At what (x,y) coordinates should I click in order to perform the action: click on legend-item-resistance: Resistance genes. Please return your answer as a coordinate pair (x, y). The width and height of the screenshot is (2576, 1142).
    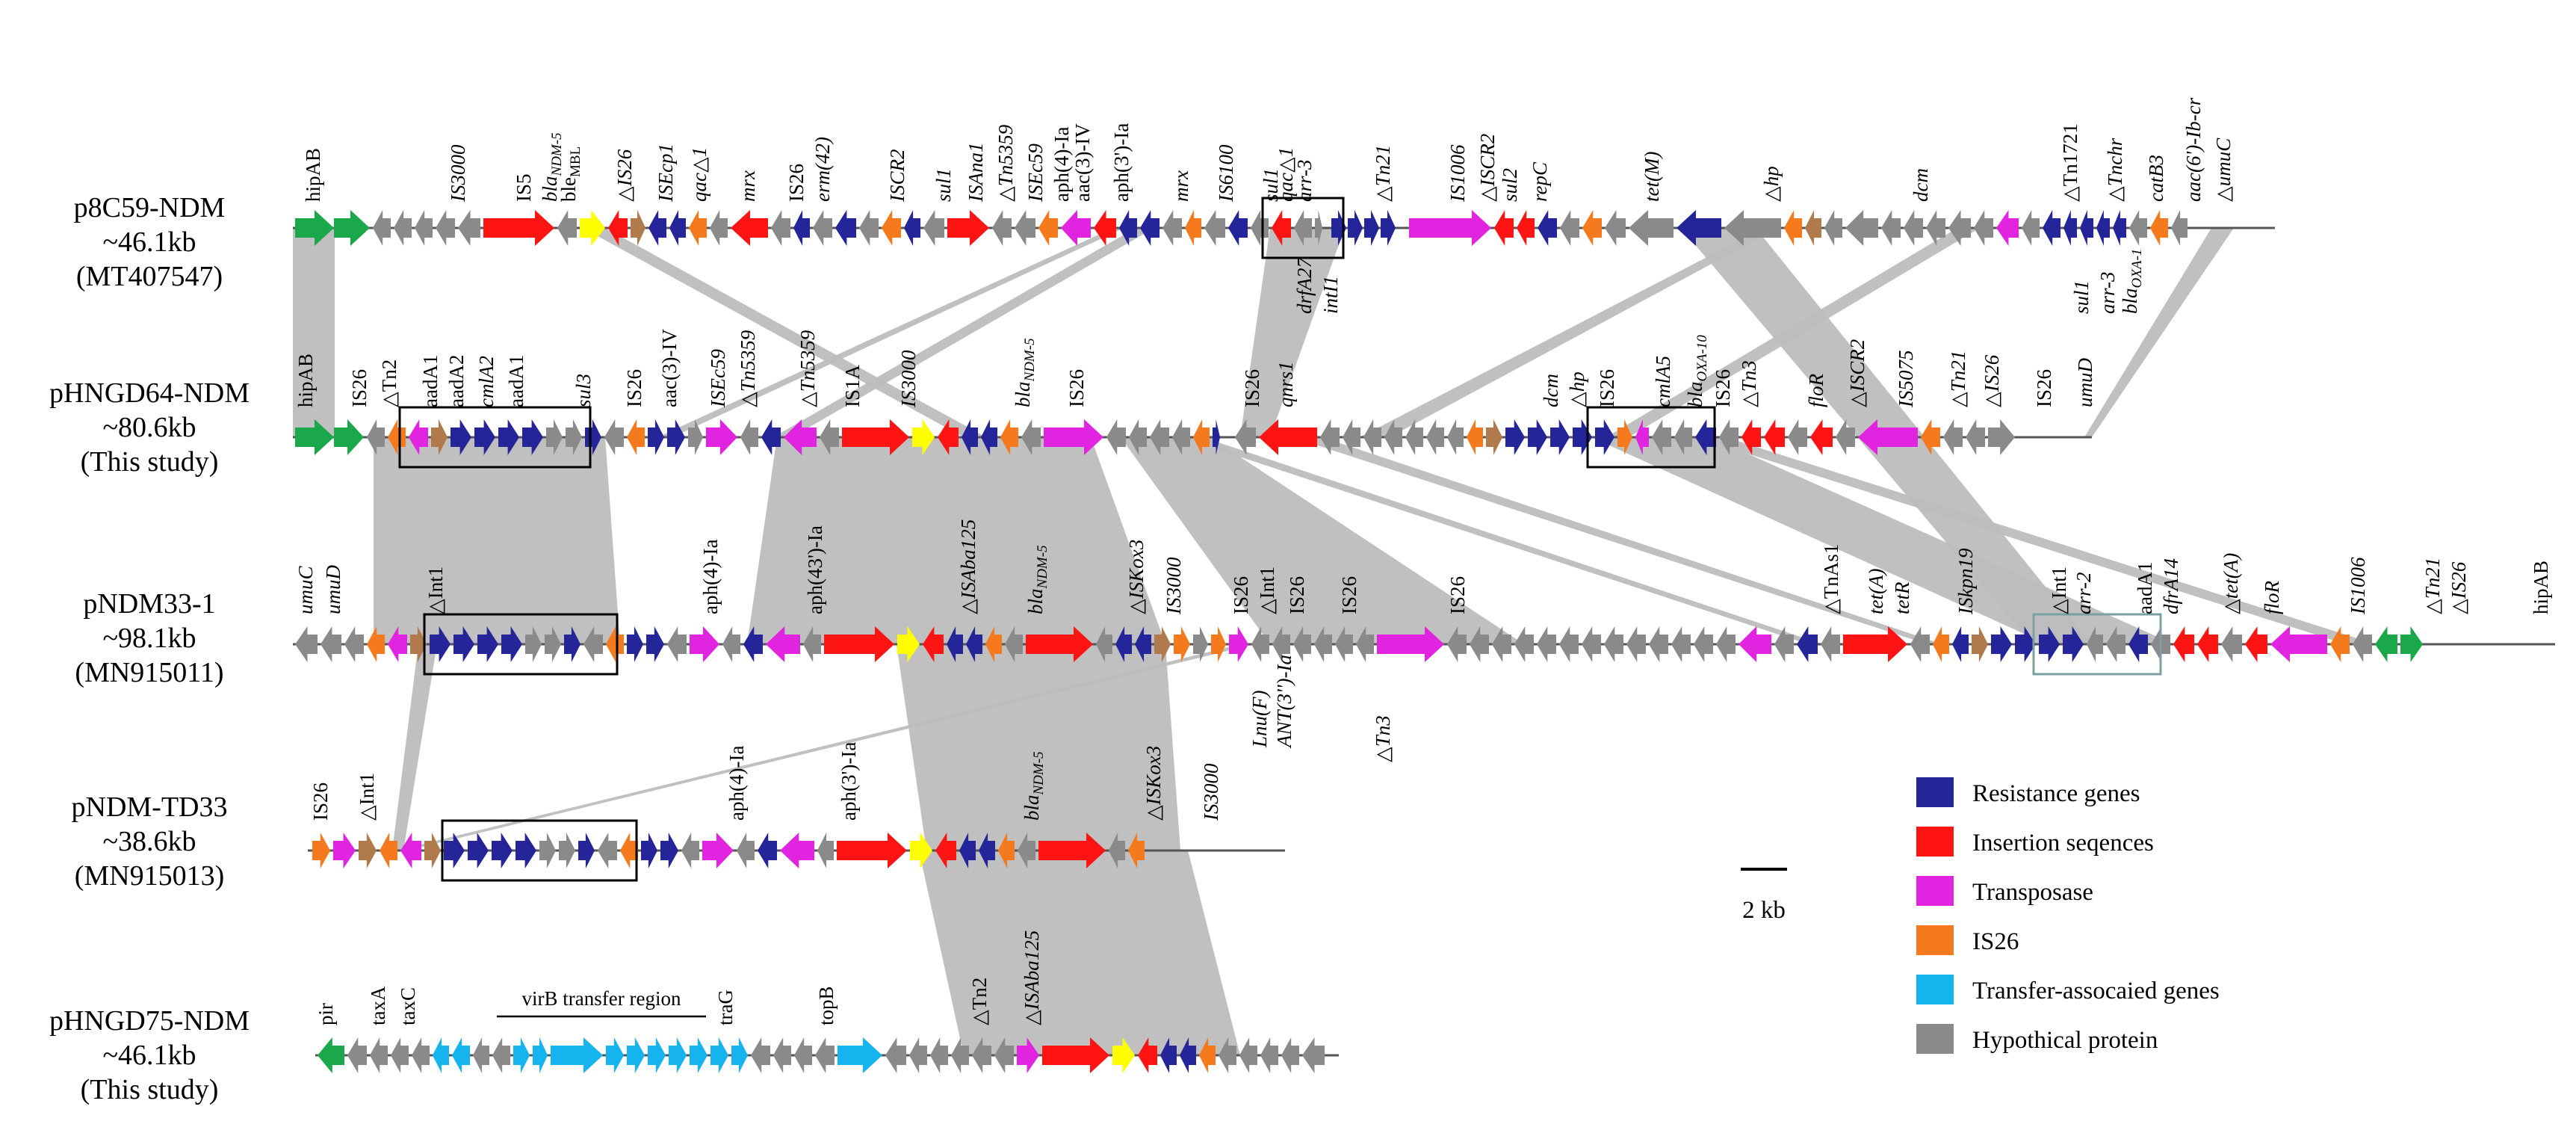
    Looking at the image, I should click on (2028, 792).